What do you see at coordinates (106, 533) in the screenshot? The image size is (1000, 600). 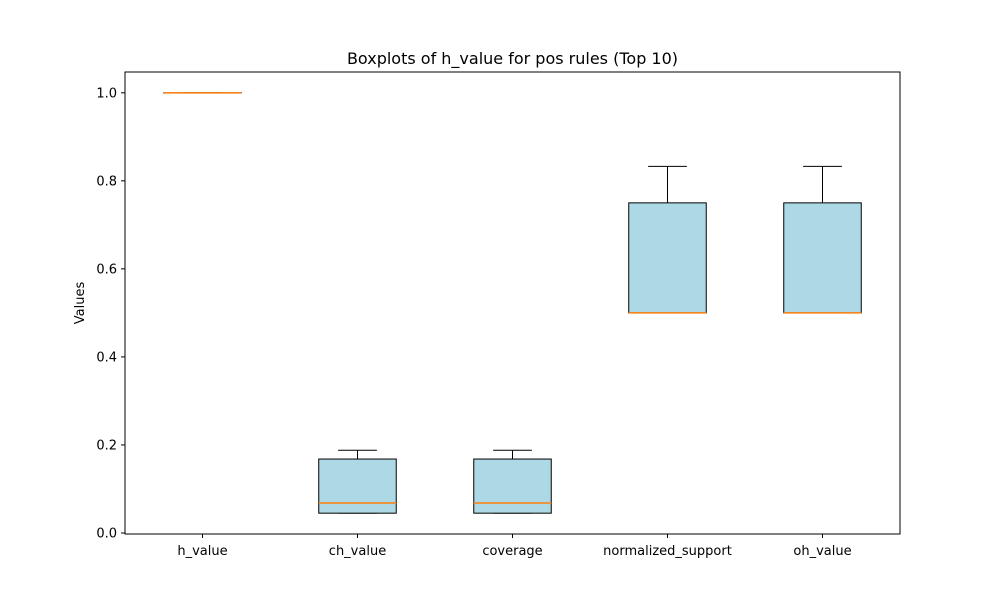 I see `y-tick-label-0: 0.0` at bounding box center [106, 533].